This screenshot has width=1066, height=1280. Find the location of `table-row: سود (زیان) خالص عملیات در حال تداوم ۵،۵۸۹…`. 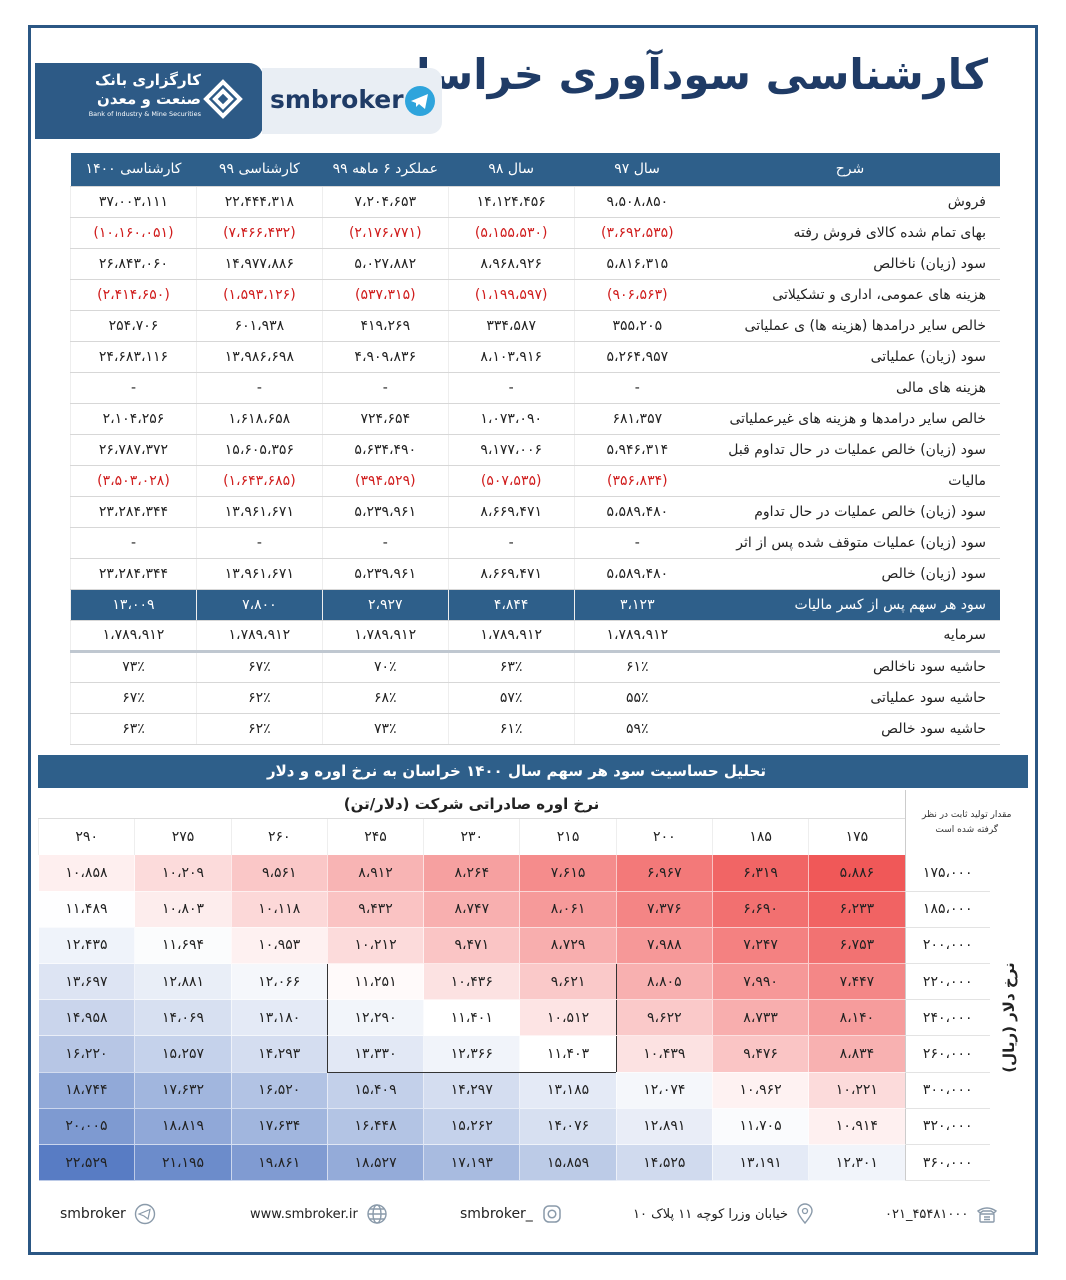

table-row: سود (زیان) خالص عملیات در حال تداوم ۵،۵۸۹… is located at coordinates (535, 512).